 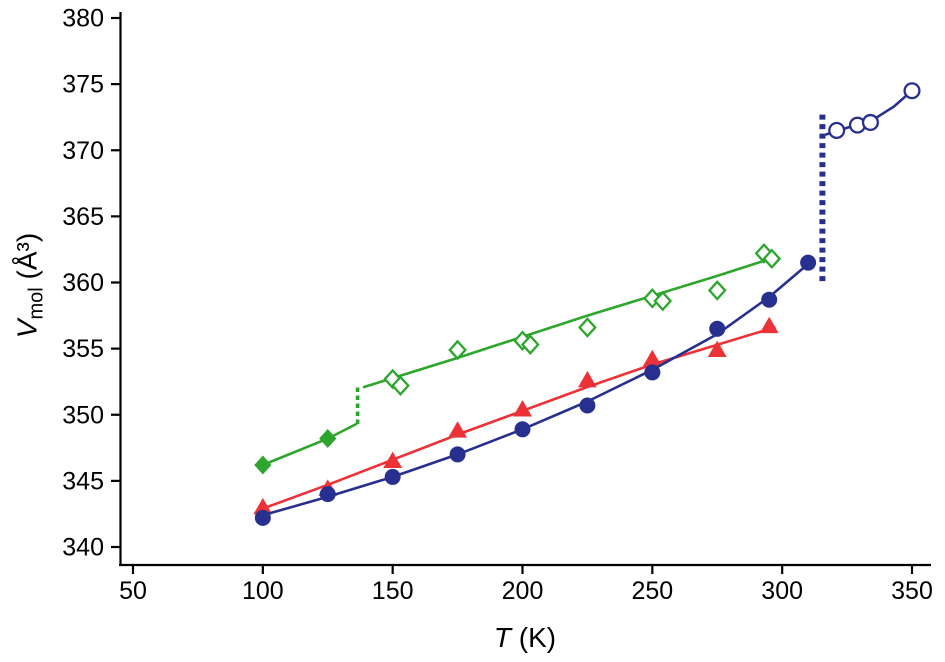 I want to click on y-tick-label: 355, so click(x=83, y=349).